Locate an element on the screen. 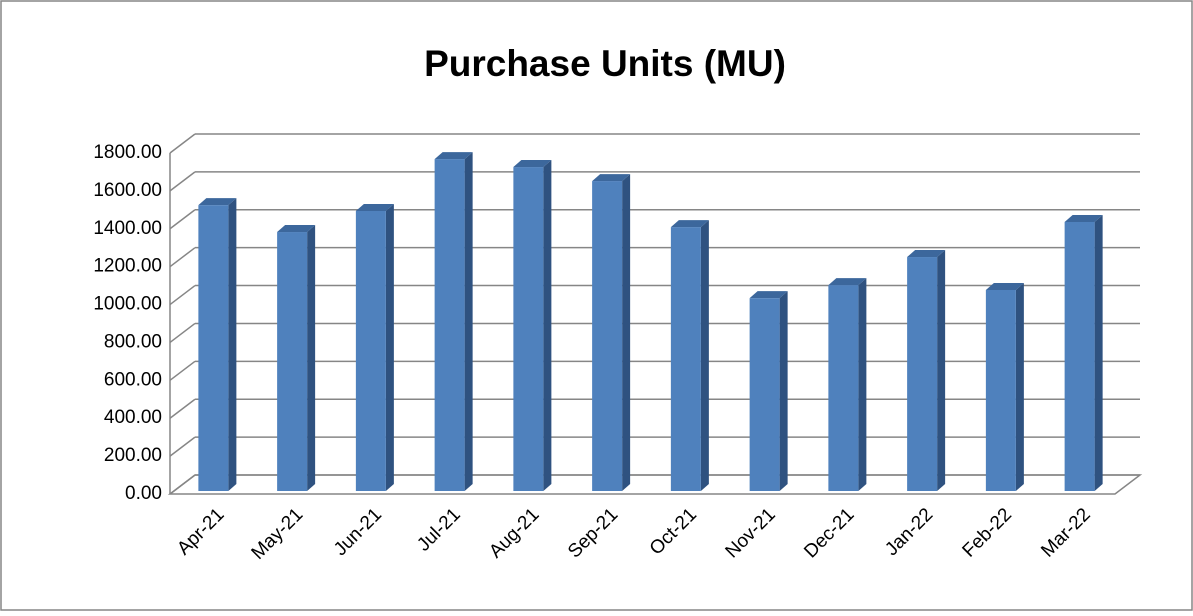 The image size is (1193, 616). y-tick-label: 1600.00 is located at coordinates (127, 190).